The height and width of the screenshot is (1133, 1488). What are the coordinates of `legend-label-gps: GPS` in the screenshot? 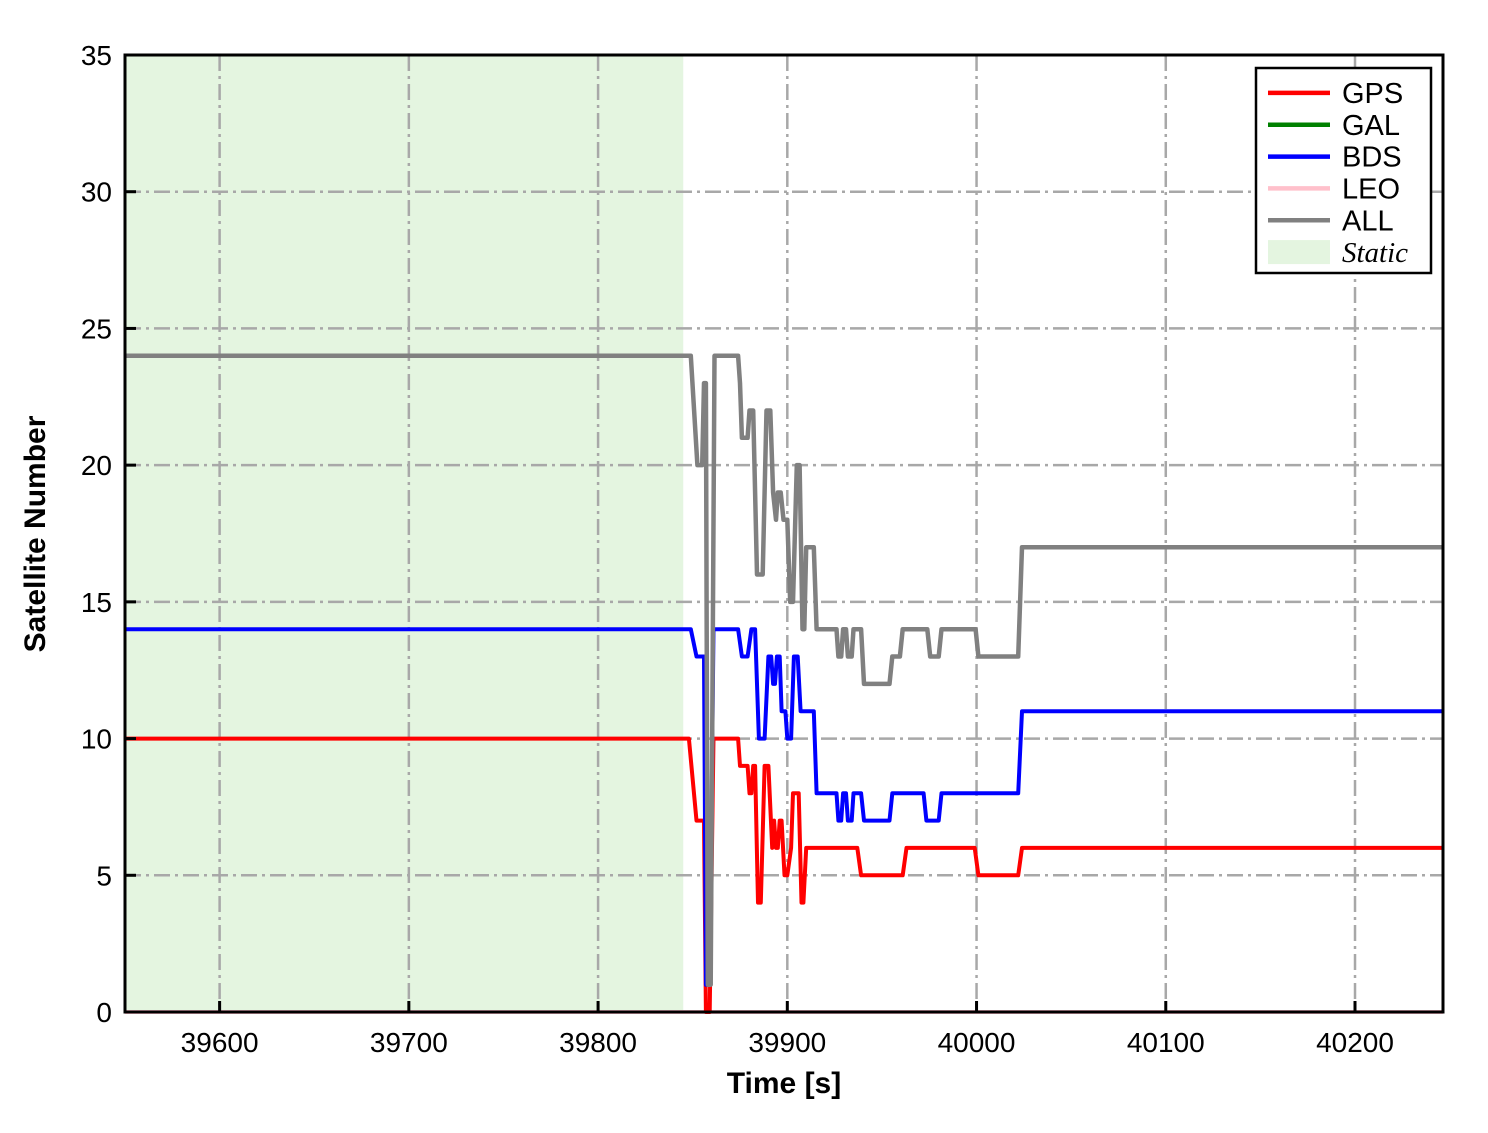 It's located at (1372, 94).